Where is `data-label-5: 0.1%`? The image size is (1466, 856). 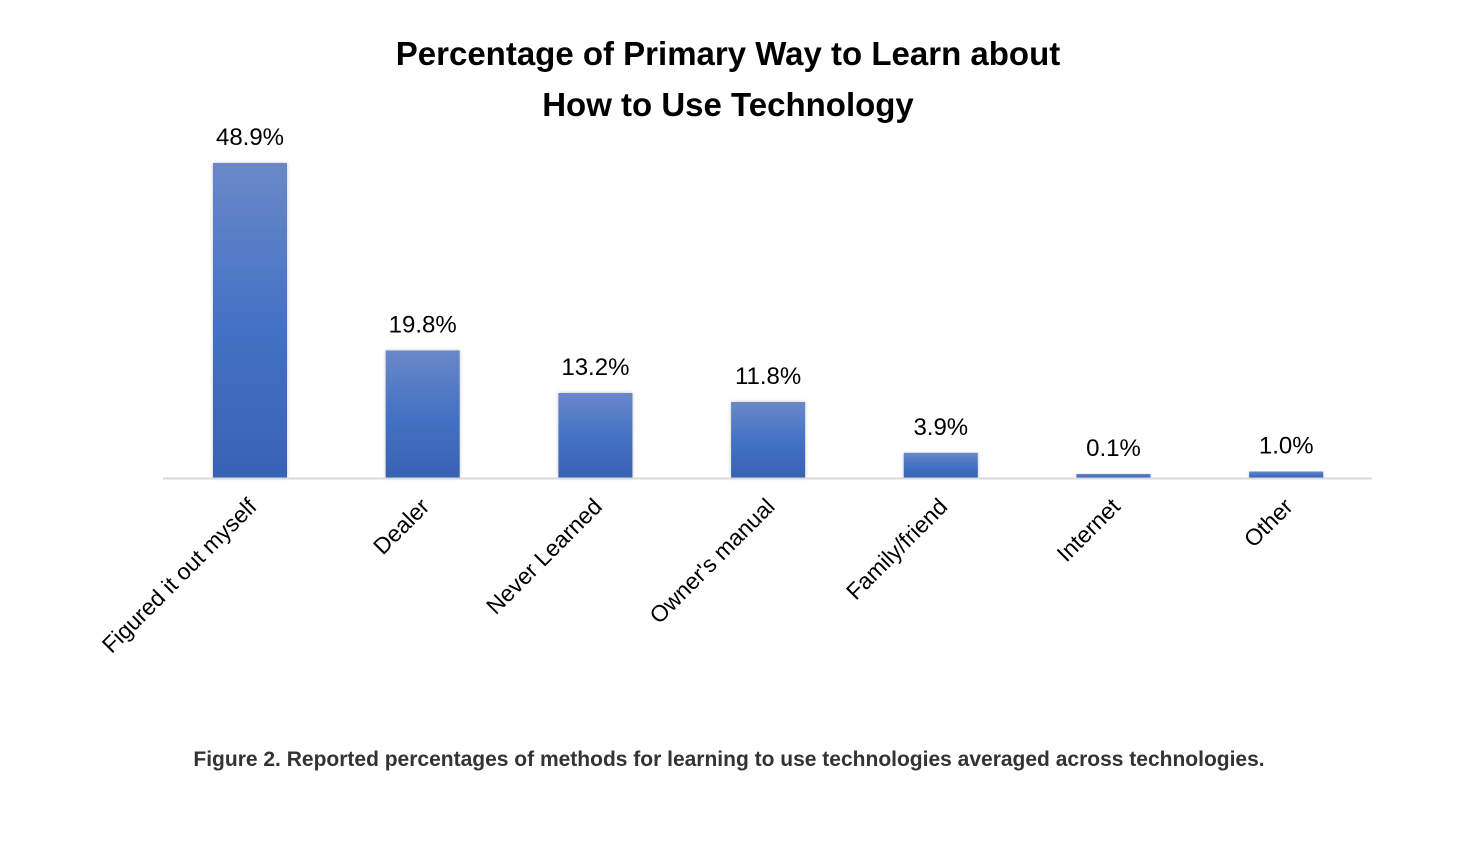
data-label-5: 0.1% is located at coordinates (1113, 448).